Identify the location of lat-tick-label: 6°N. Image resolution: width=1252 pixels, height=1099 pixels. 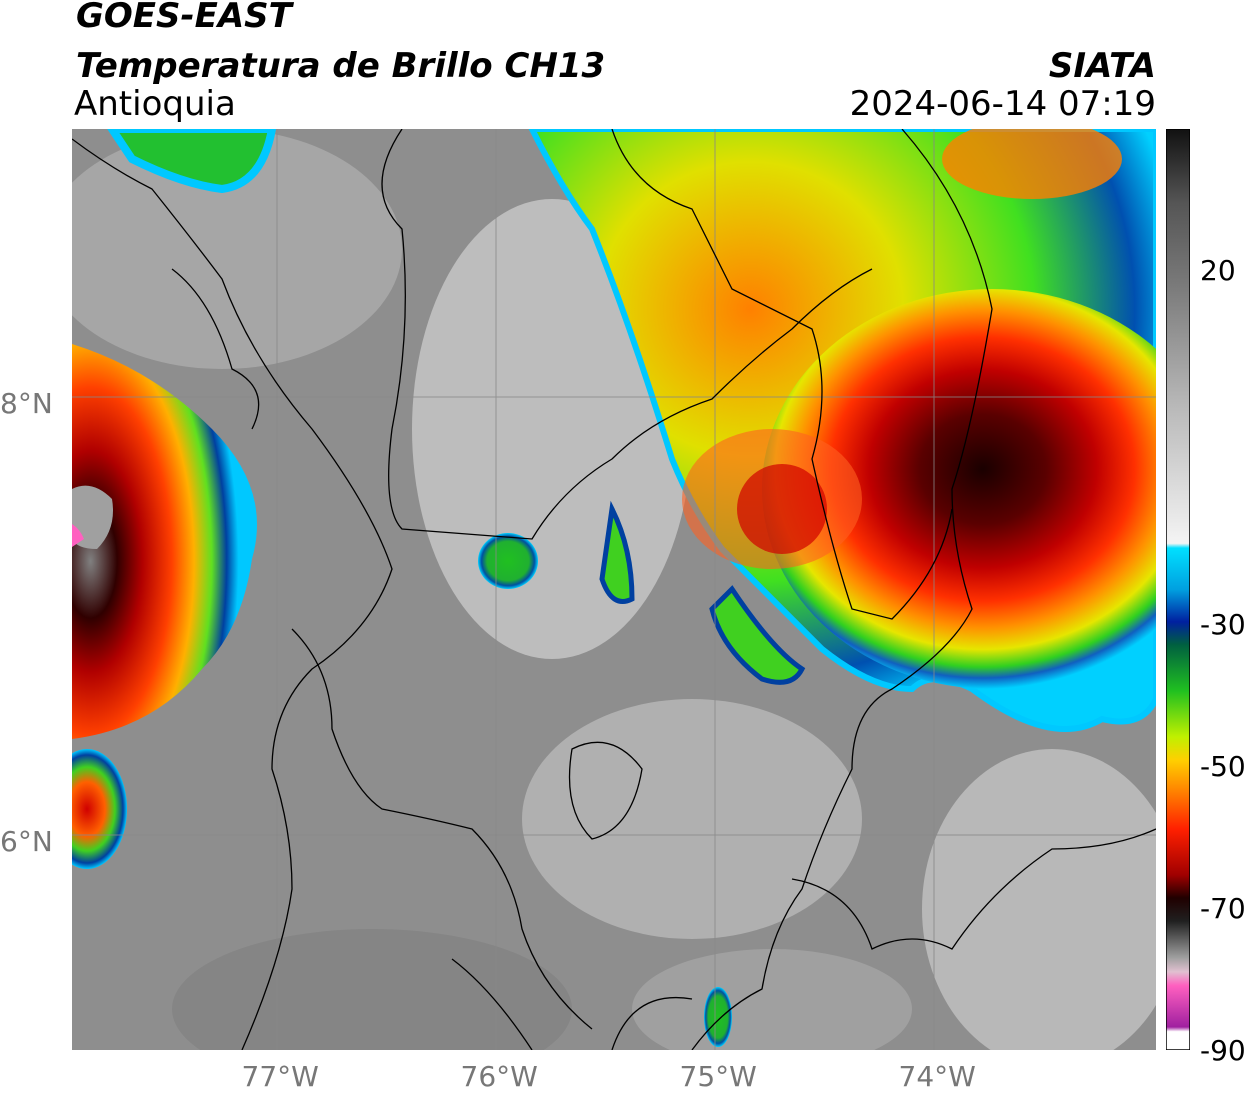
(26, 842).